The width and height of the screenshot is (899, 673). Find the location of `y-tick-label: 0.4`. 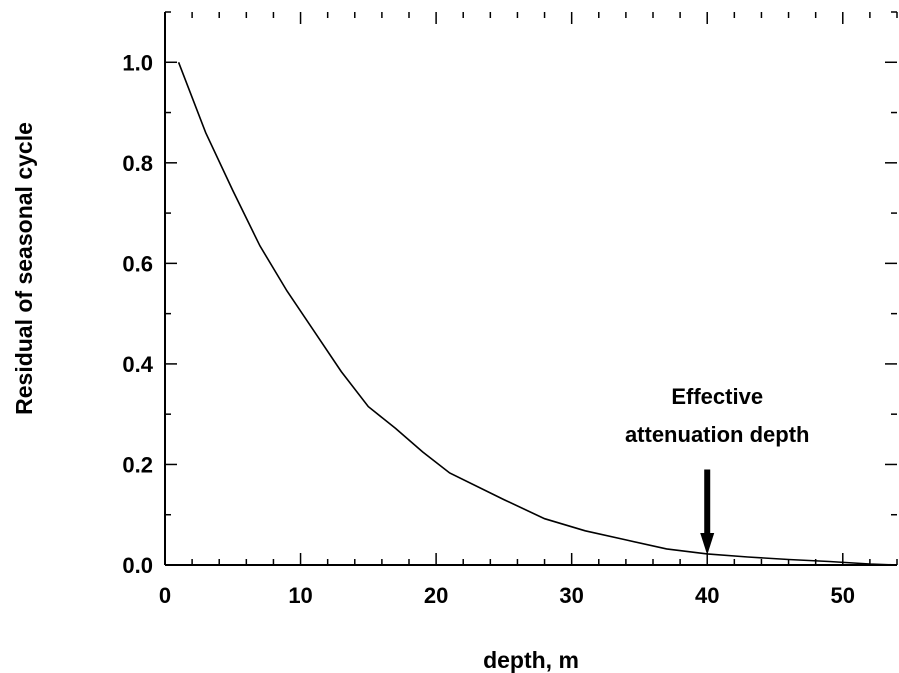

y-tick-label: 0.4 is located at coordinates (137, 364).